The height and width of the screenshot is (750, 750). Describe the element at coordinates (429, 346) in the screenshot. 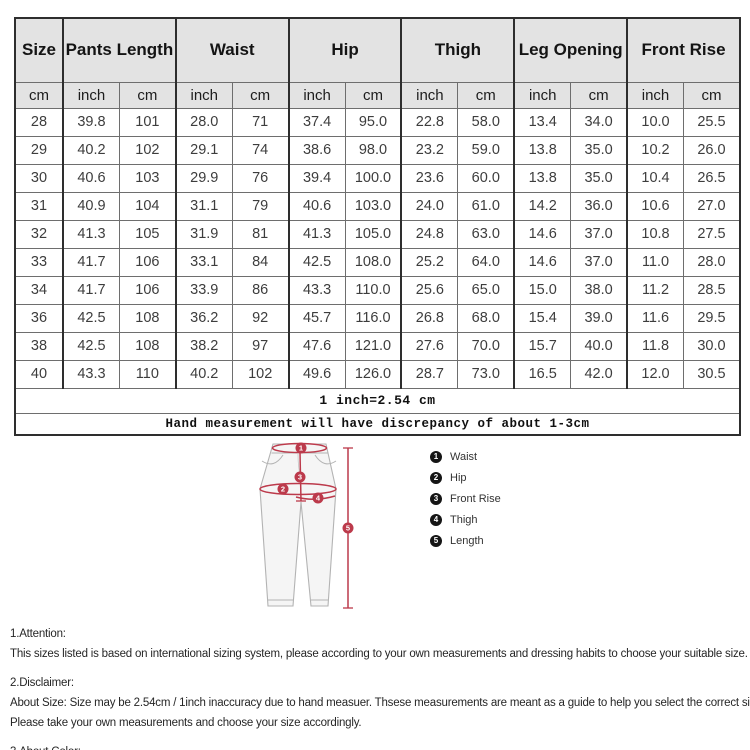

I see `value-cell: 27.6` at that location.